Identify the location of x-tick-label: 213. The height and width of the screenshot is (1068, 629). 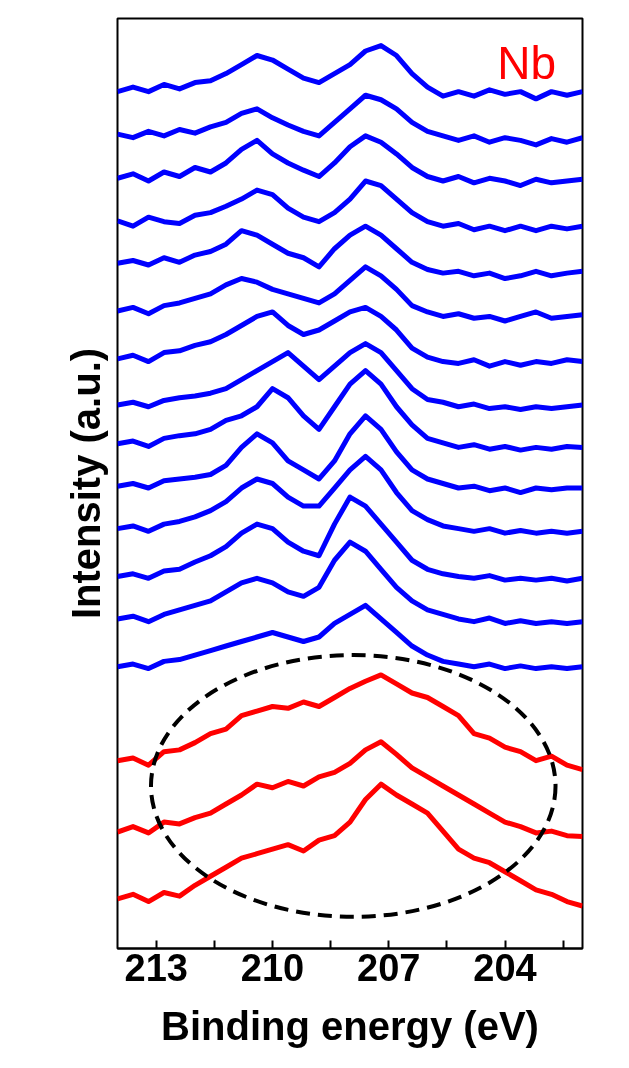
(156, 967).